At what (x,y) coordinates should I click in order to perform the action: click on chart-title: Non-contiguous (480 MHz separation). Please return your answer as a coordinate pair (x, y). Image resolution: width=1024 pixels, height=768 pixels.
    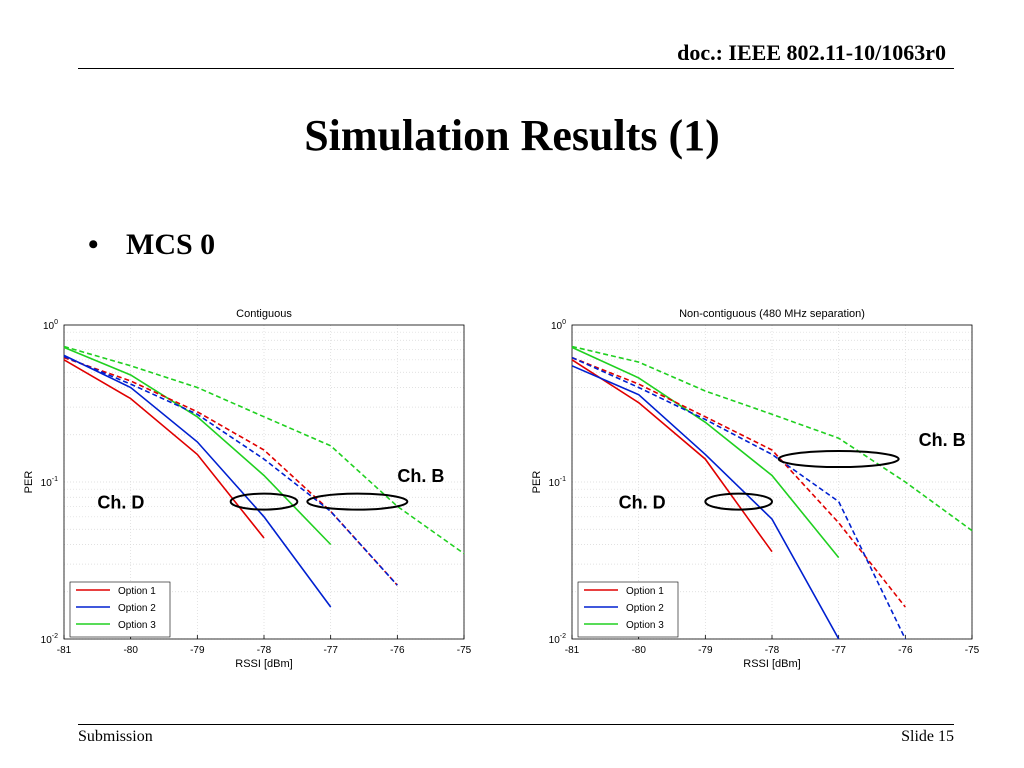
    Looking at the image, I should click on (772, 314).